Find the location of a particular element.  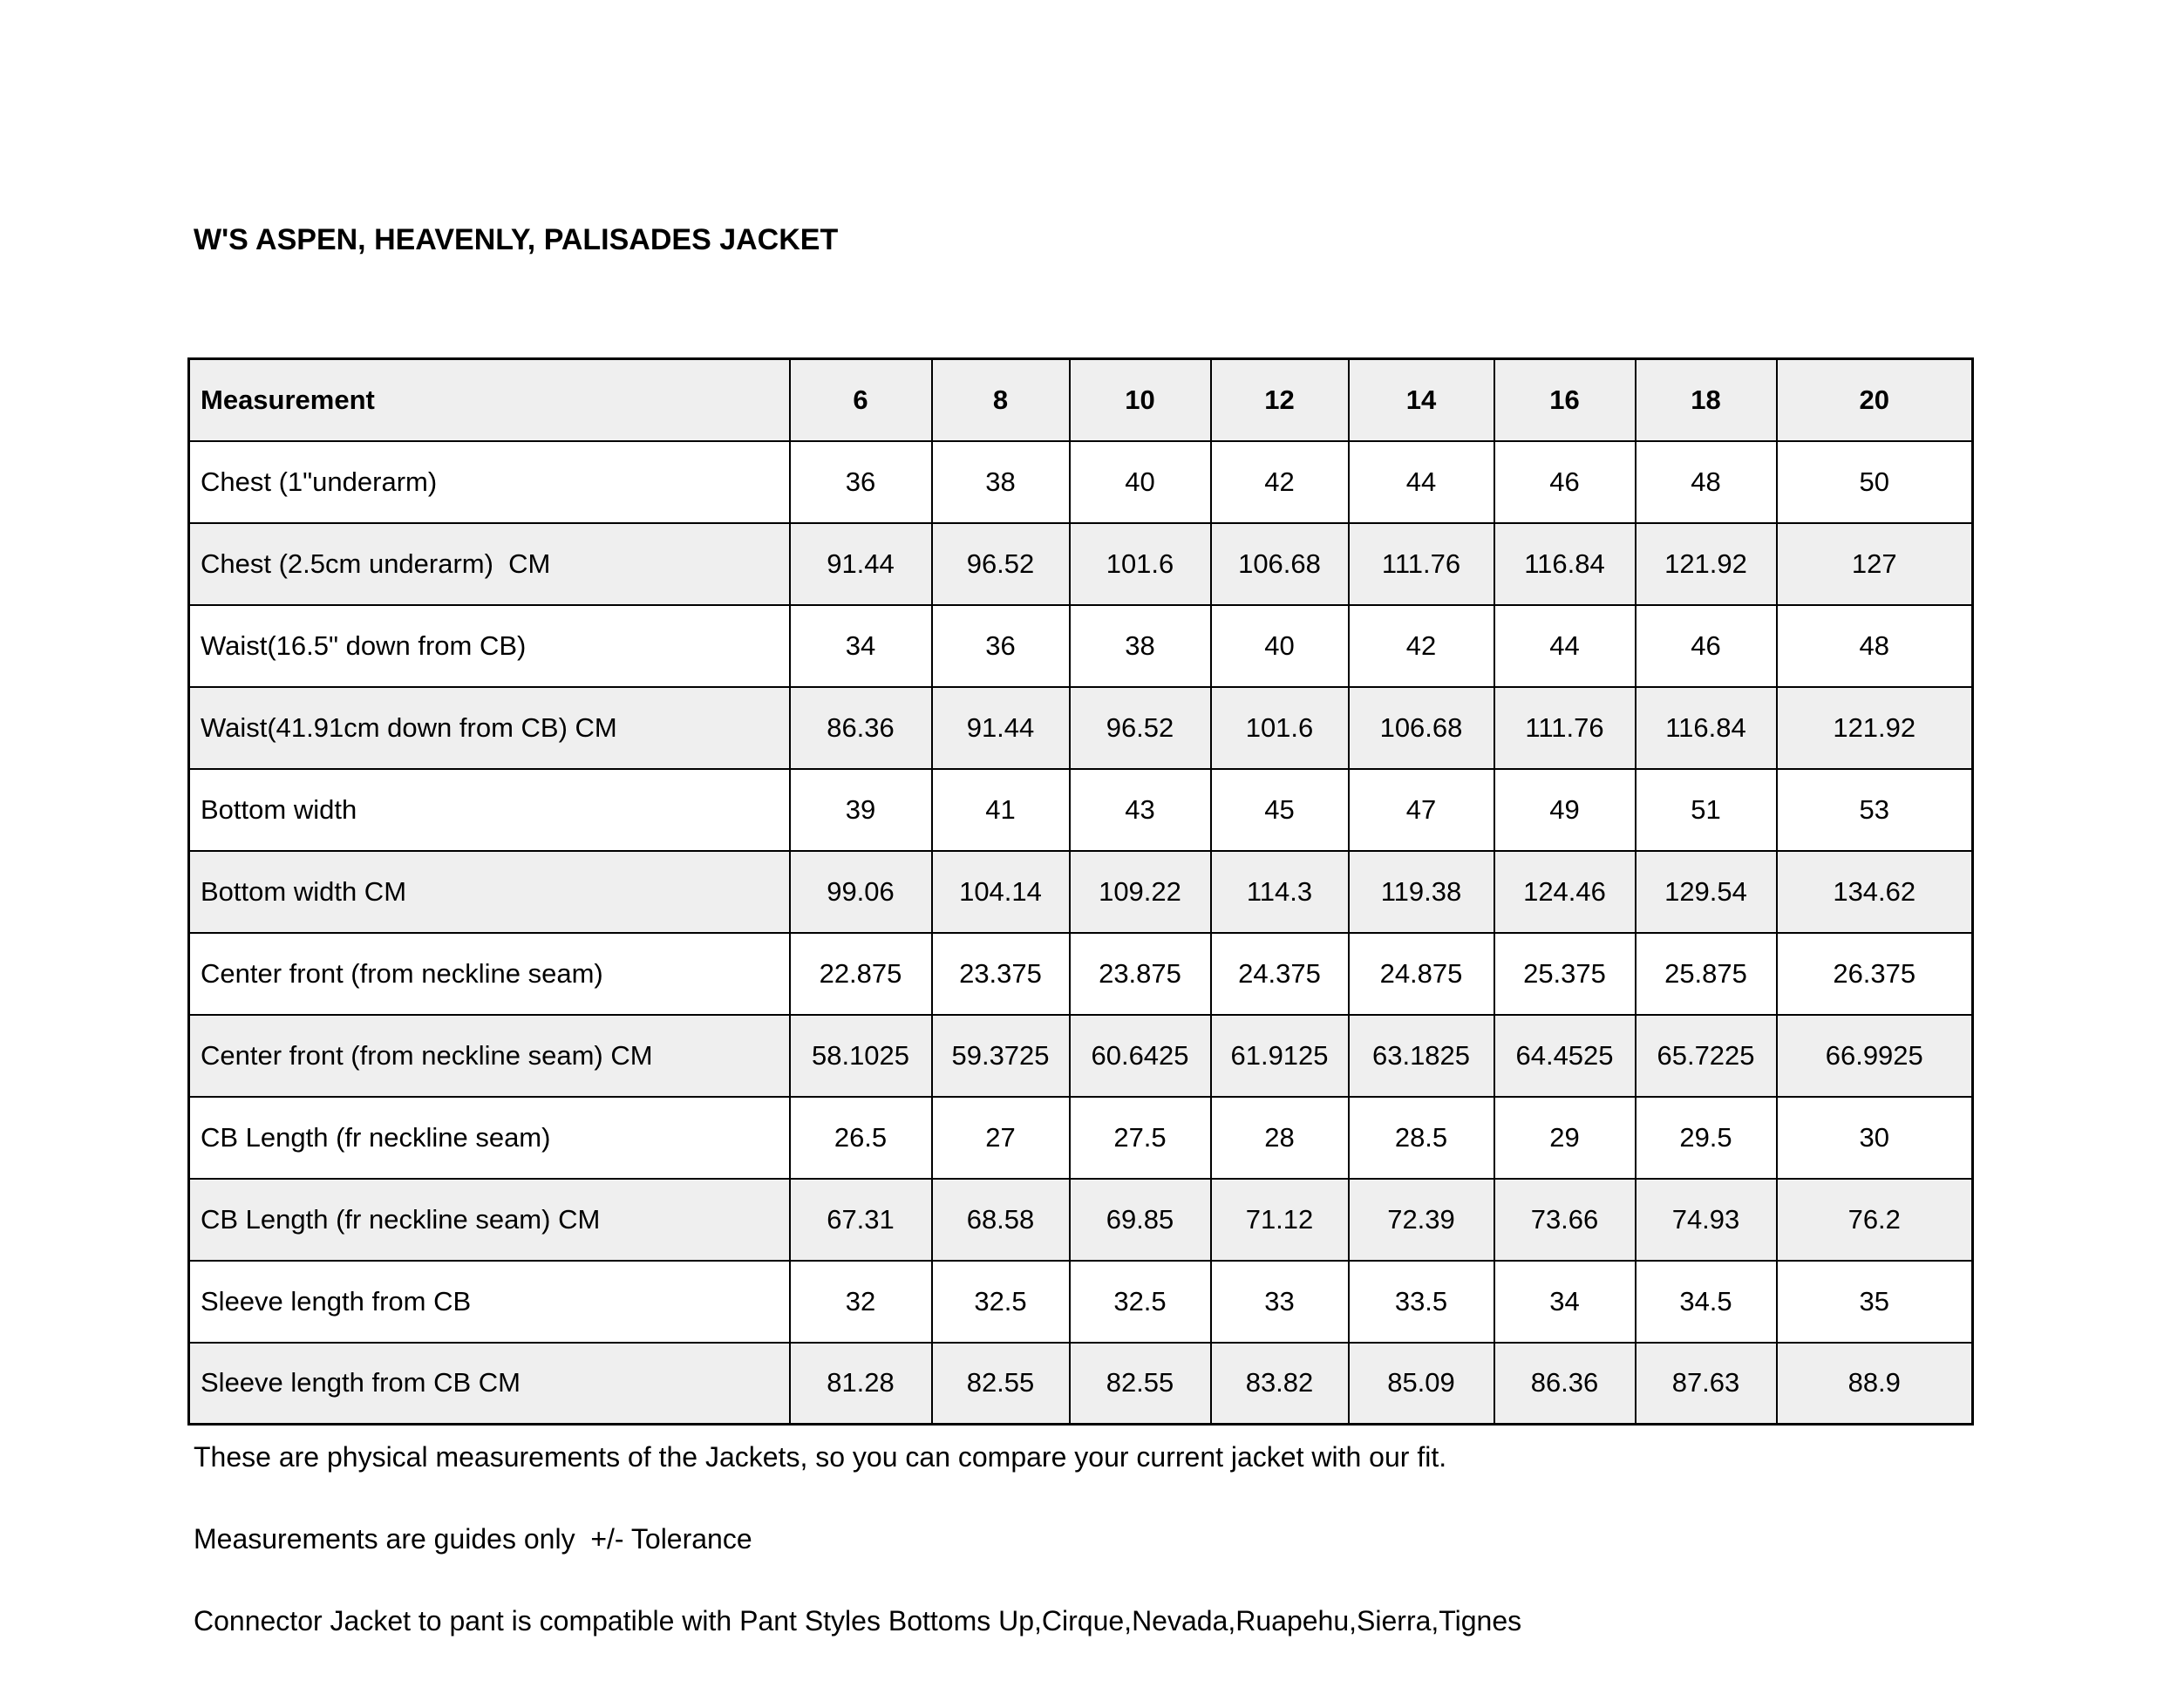

measurement-value: 30 is located at coordinates (1874, 1137).